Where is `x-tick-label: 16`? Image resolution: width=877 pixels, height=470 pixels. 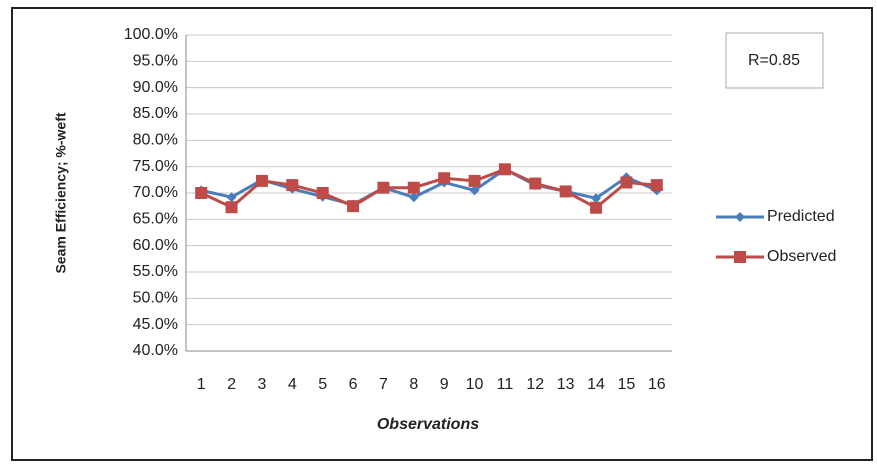
x-tick-label: 16 is located at coordinates (657, 384).